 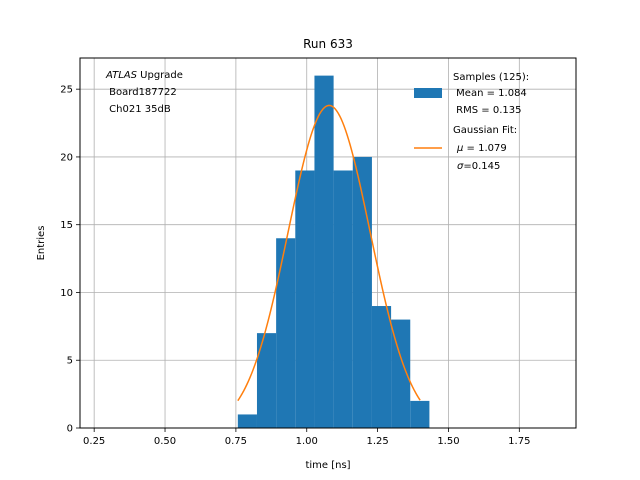 What do you see at coordinates (138, 109) in the screenshot?
I see `annotation-channel: Ch021 35dB` at bounding box center [138, 109].